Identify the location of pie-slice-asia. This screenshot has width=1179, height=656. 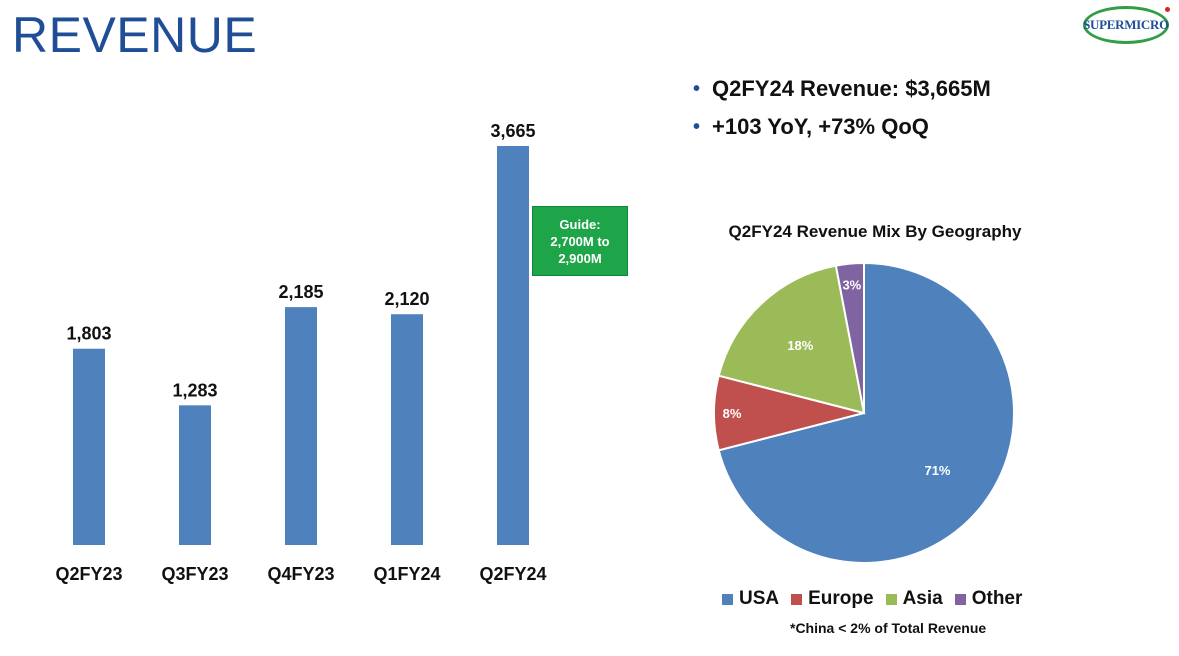
(791, 339).